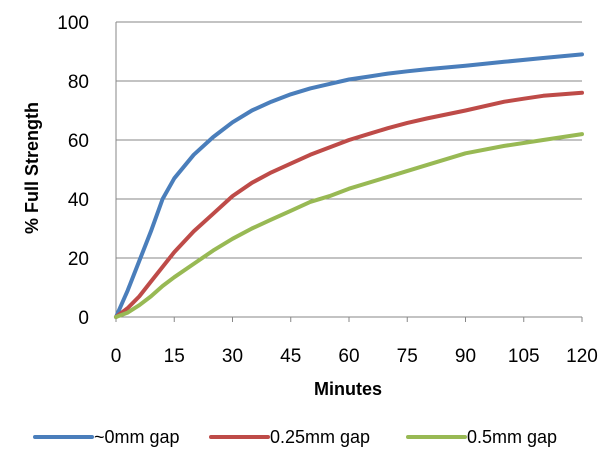 The height and width of the screenshot is (455, 613). What do you see at coordinates (137, 437) in the screenshot?
I see `legend-label-1: ~0mm gap` at bounding box center [137, 437].